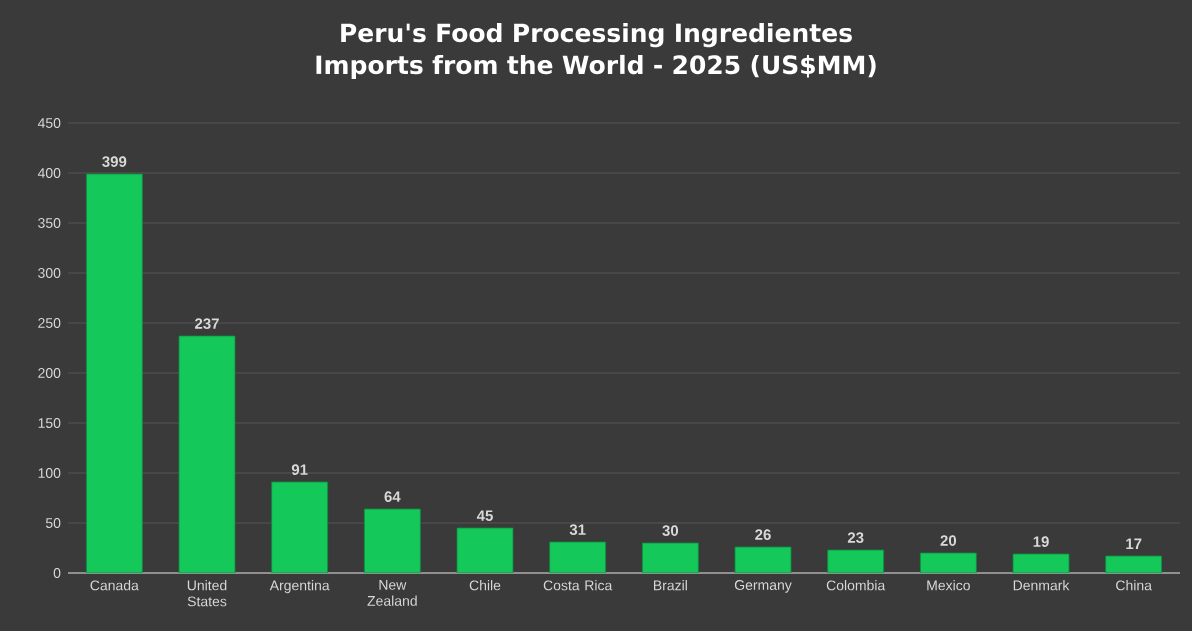  I want to click on data-label: 19, so click(1041, 541).